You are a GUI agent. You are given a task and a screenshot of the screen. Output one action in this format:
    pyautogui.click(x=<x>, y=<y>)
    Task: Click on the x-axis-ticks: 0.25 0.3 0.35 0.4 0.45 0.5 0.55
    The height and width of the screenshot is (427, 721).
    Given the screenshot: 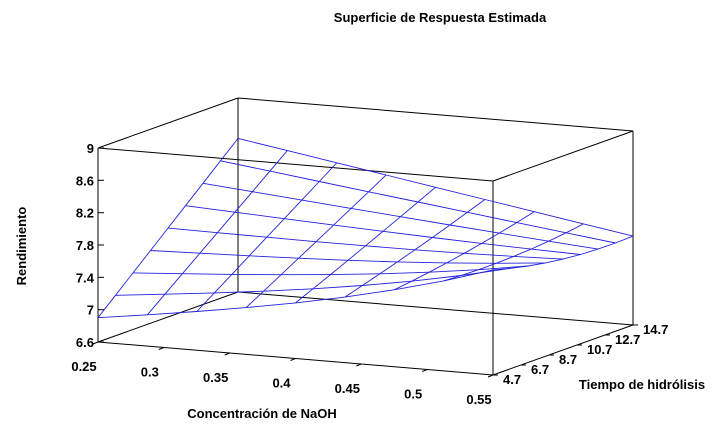 What is the action you would take?
    pyautogui.click(x=282, y=374)
    